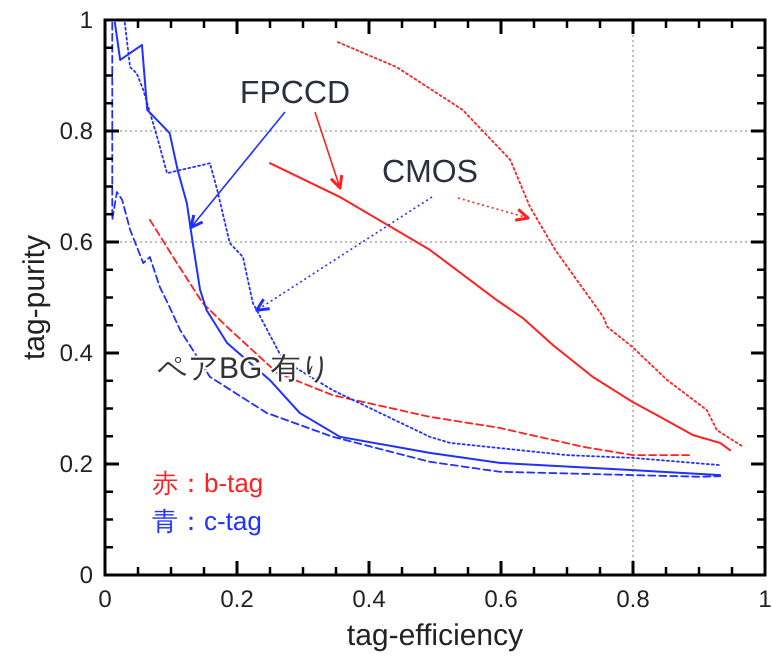  Describe the element at coordinates (369, 599) in the screenshot. I see `x-tick-label: 0.4` at that location.